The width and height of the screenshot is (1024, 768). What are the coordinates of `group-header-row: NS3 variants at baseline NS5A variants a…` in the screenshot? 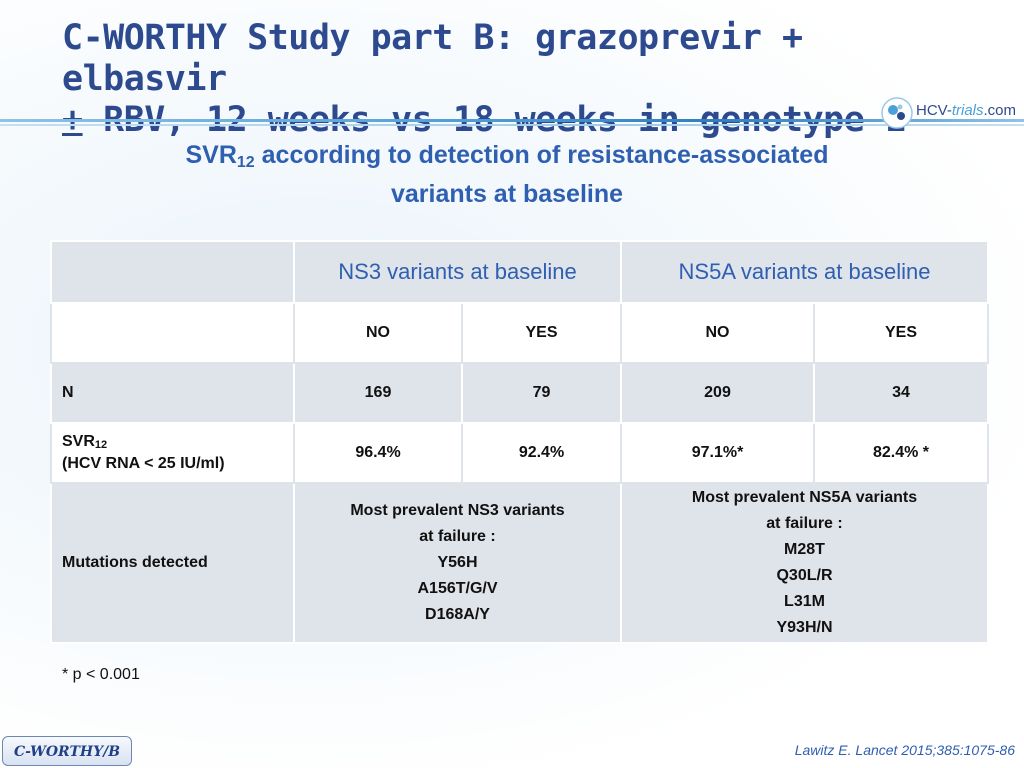 It's located at (519, 272).